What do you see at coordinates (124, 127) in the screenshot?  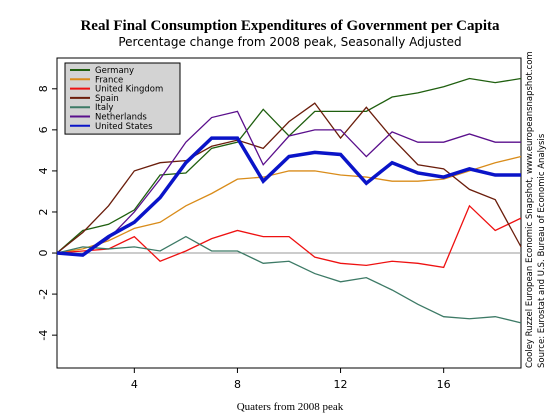 I see `legend-label: United States` at bounding box center [124, 127].